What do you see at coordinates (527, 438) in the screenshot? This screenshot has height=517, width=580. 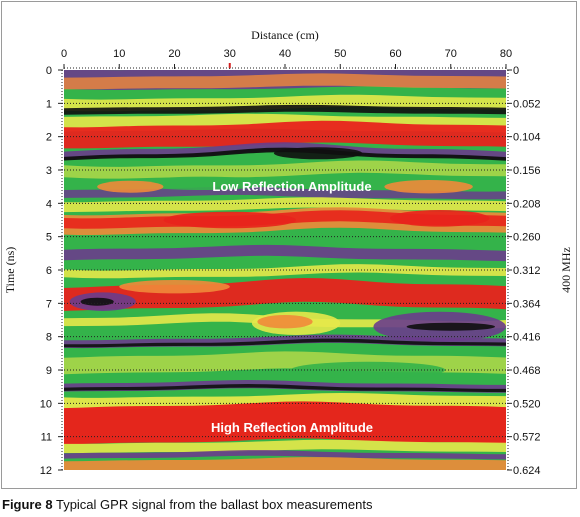 I see `right-tick-label: 0.572` at bounding box center [527, 438].